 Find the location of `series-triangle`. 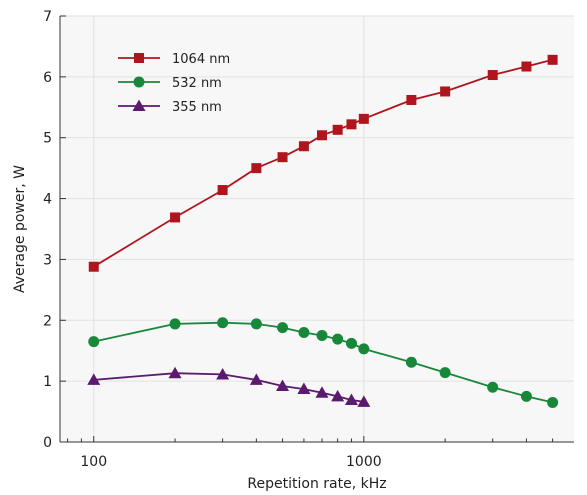

series-triangle is located at coordinates (229, 386).